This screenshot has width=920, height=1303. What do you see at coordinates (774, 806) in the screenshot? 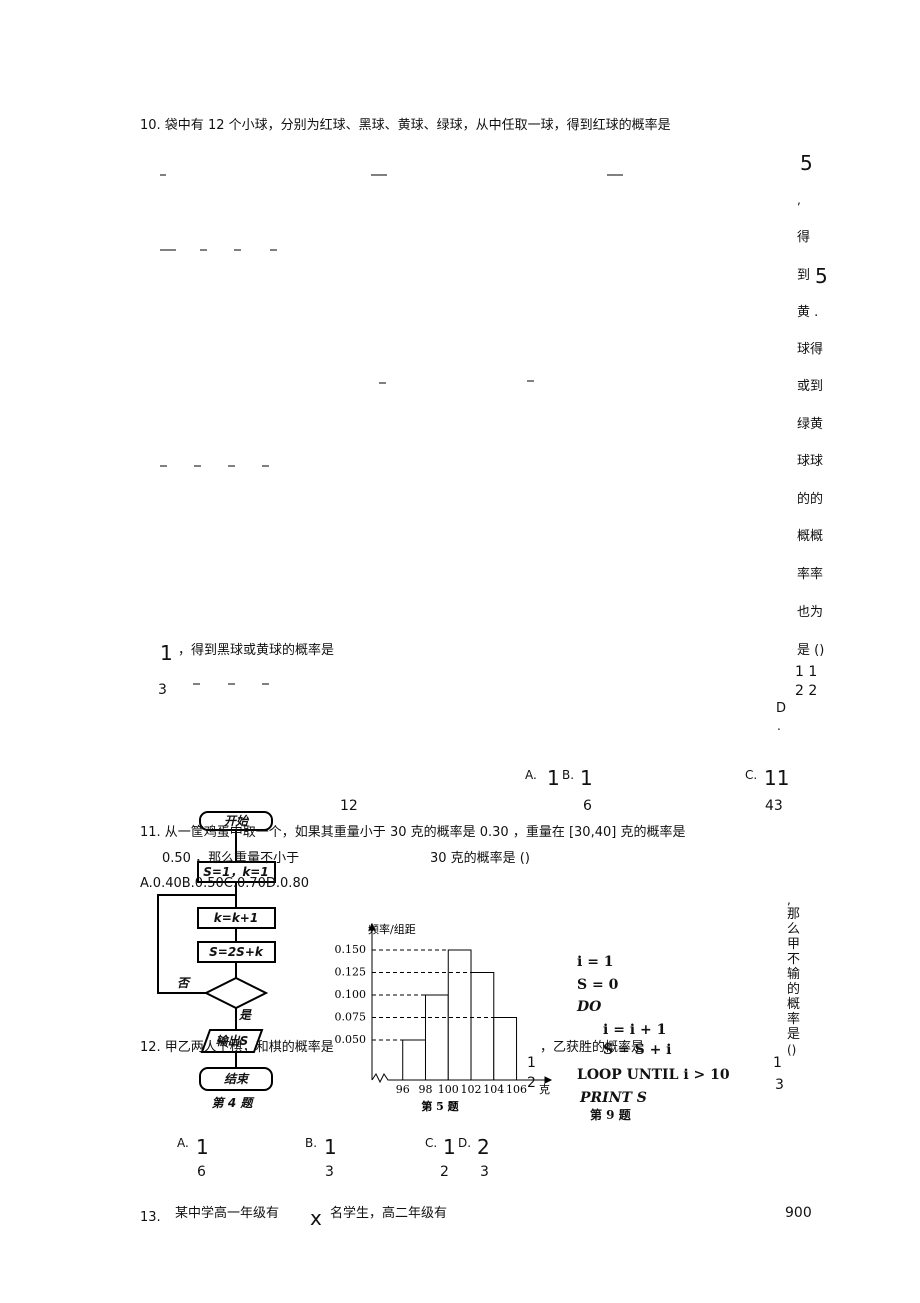
I see `q10-text: 43` at bounding box center [774, 806].